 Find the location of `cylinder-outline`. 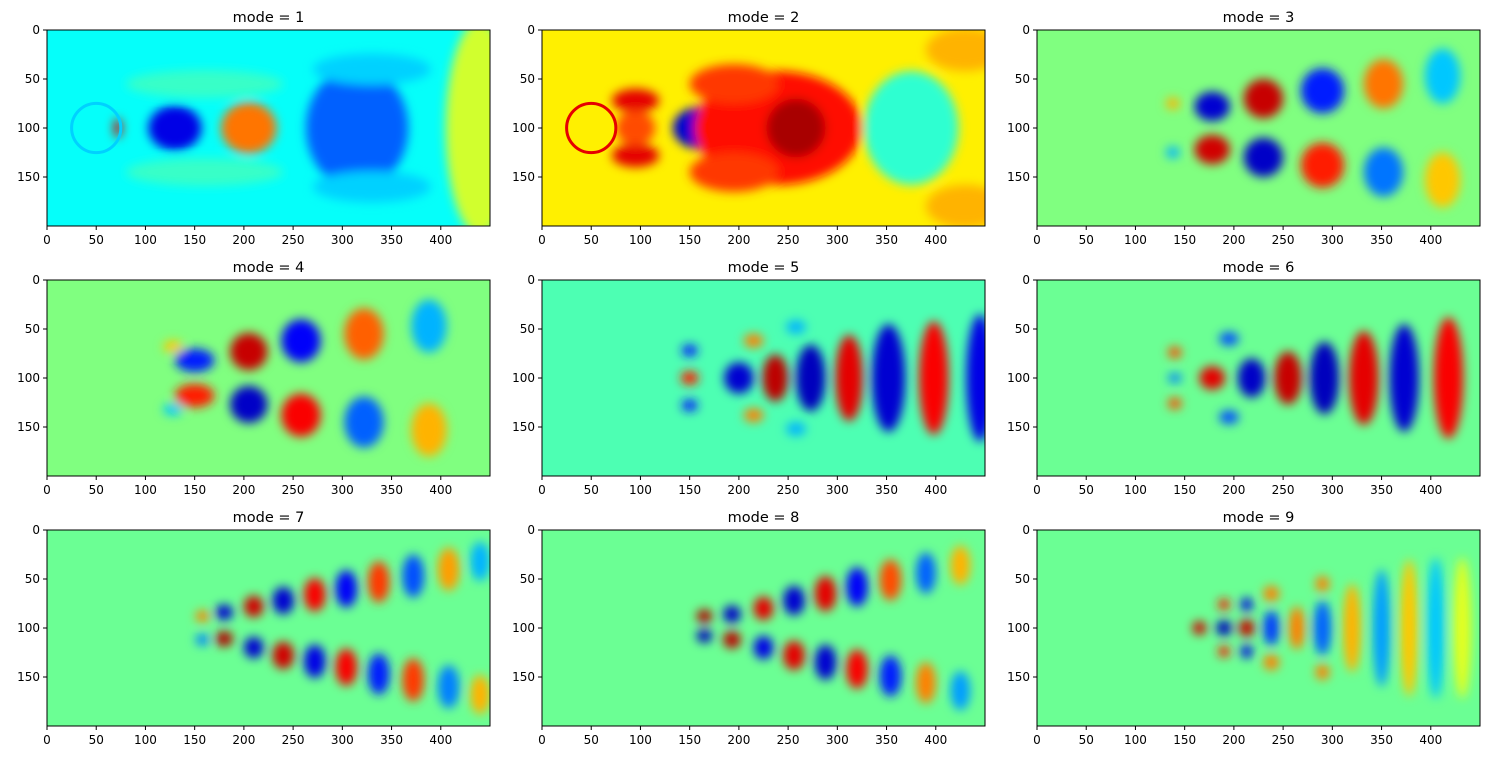

cylinder-outline is located at coordinates (96, 128).